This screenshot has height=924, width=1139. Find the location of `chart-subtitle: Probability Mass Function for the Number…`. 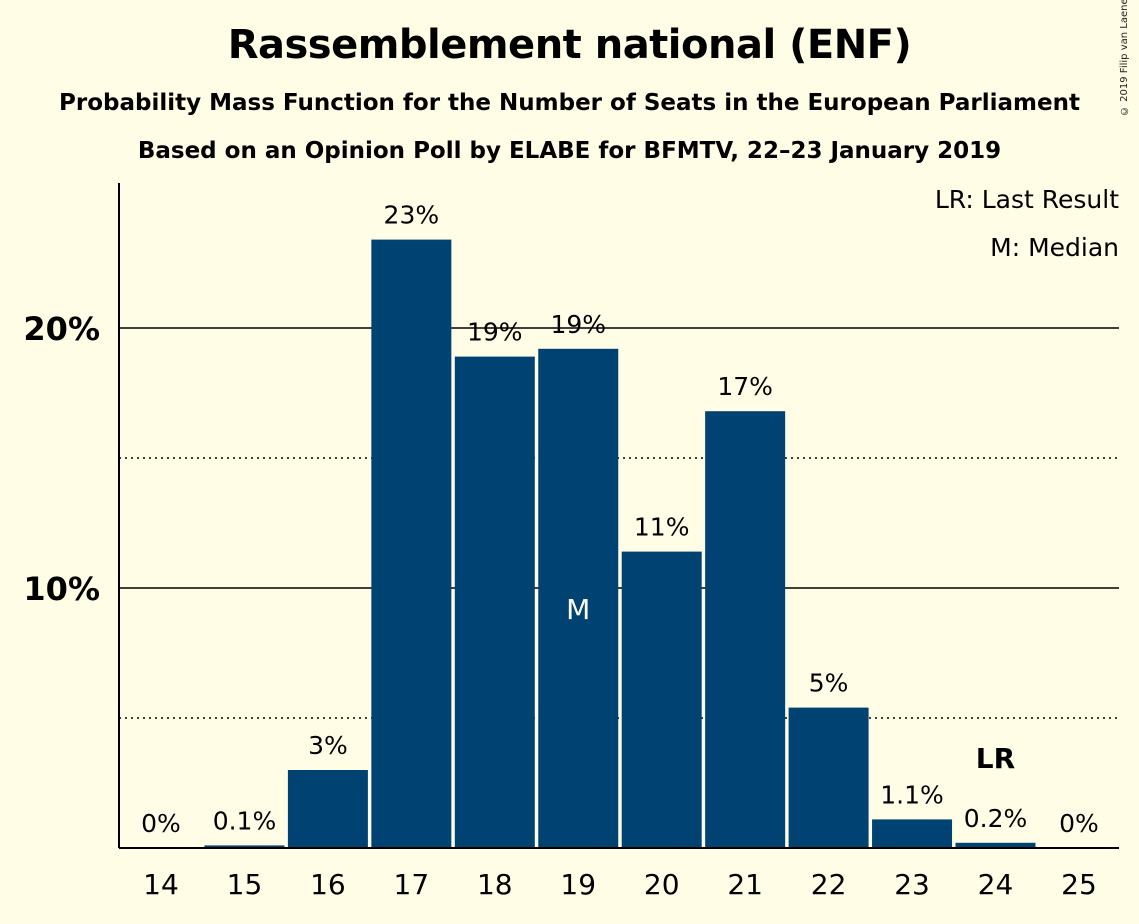

chart-subtitle: Probability Mass Function for the Number… is located at coordinates (569, 103).